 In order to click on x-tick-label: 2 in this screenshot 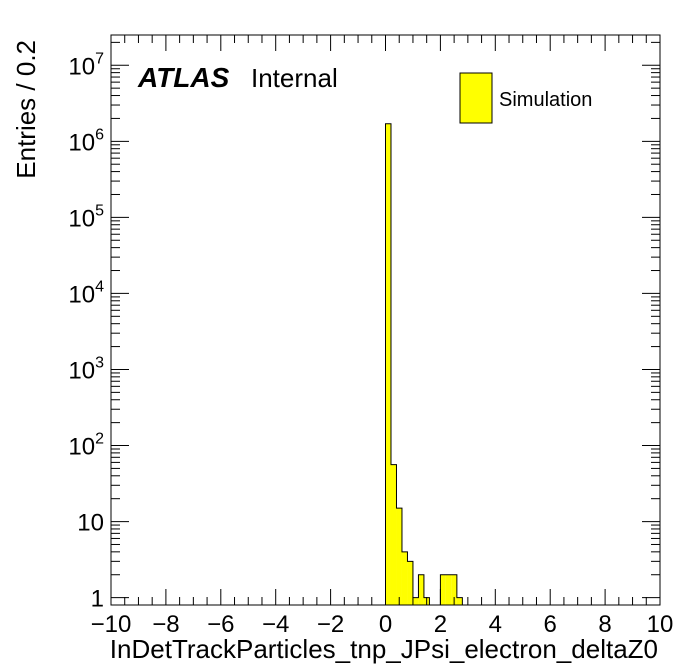, I will do `click(440, 624)`.